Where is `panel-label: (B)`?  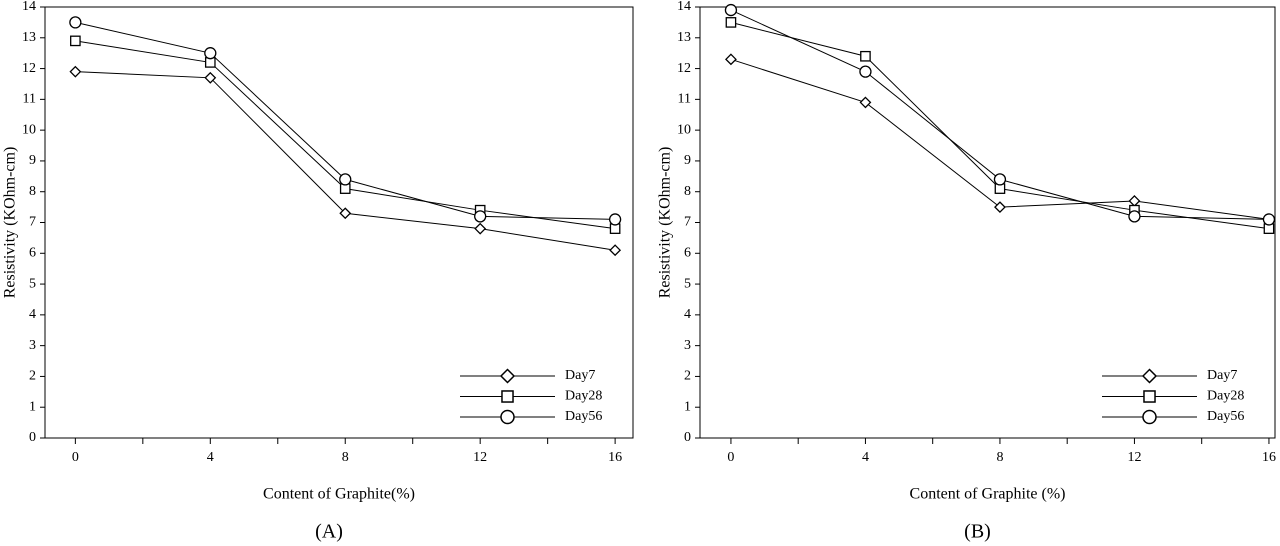
panel-label: (B) is located at coordinates (977, 532).